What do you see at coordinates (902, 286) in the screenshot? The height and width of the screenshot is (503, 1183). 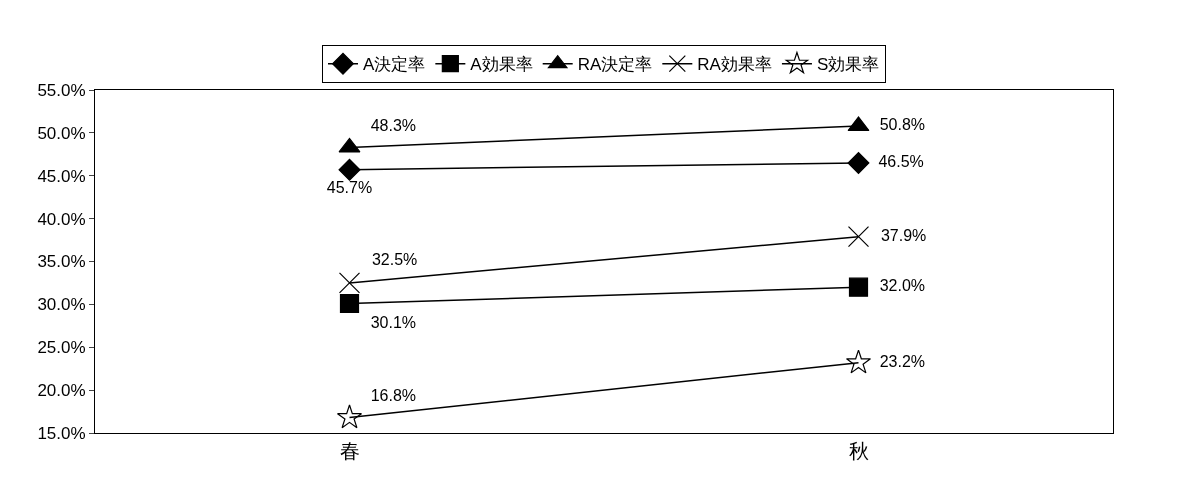 I see `data-label: 32.0%` at bounding box center [902, 286].